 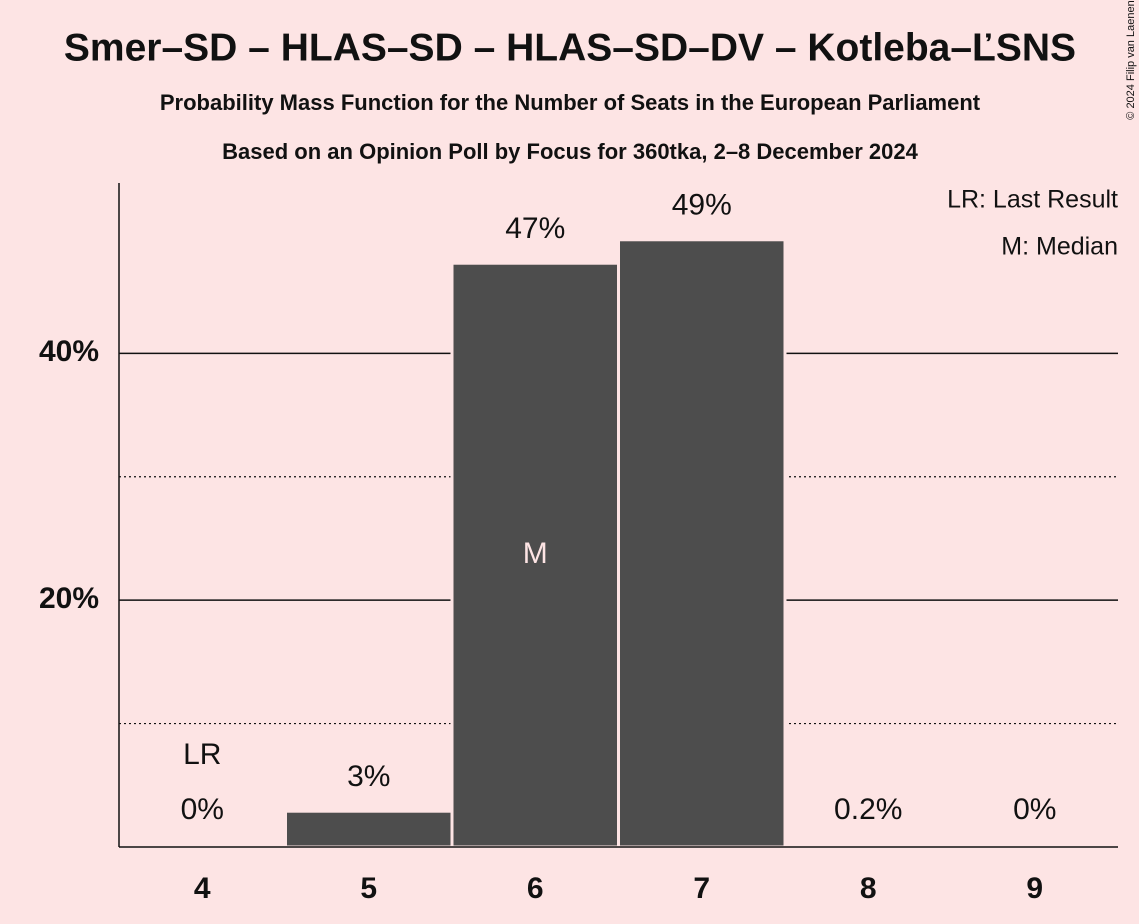 I want to click on annotation: M, so click(x=535, y=553).